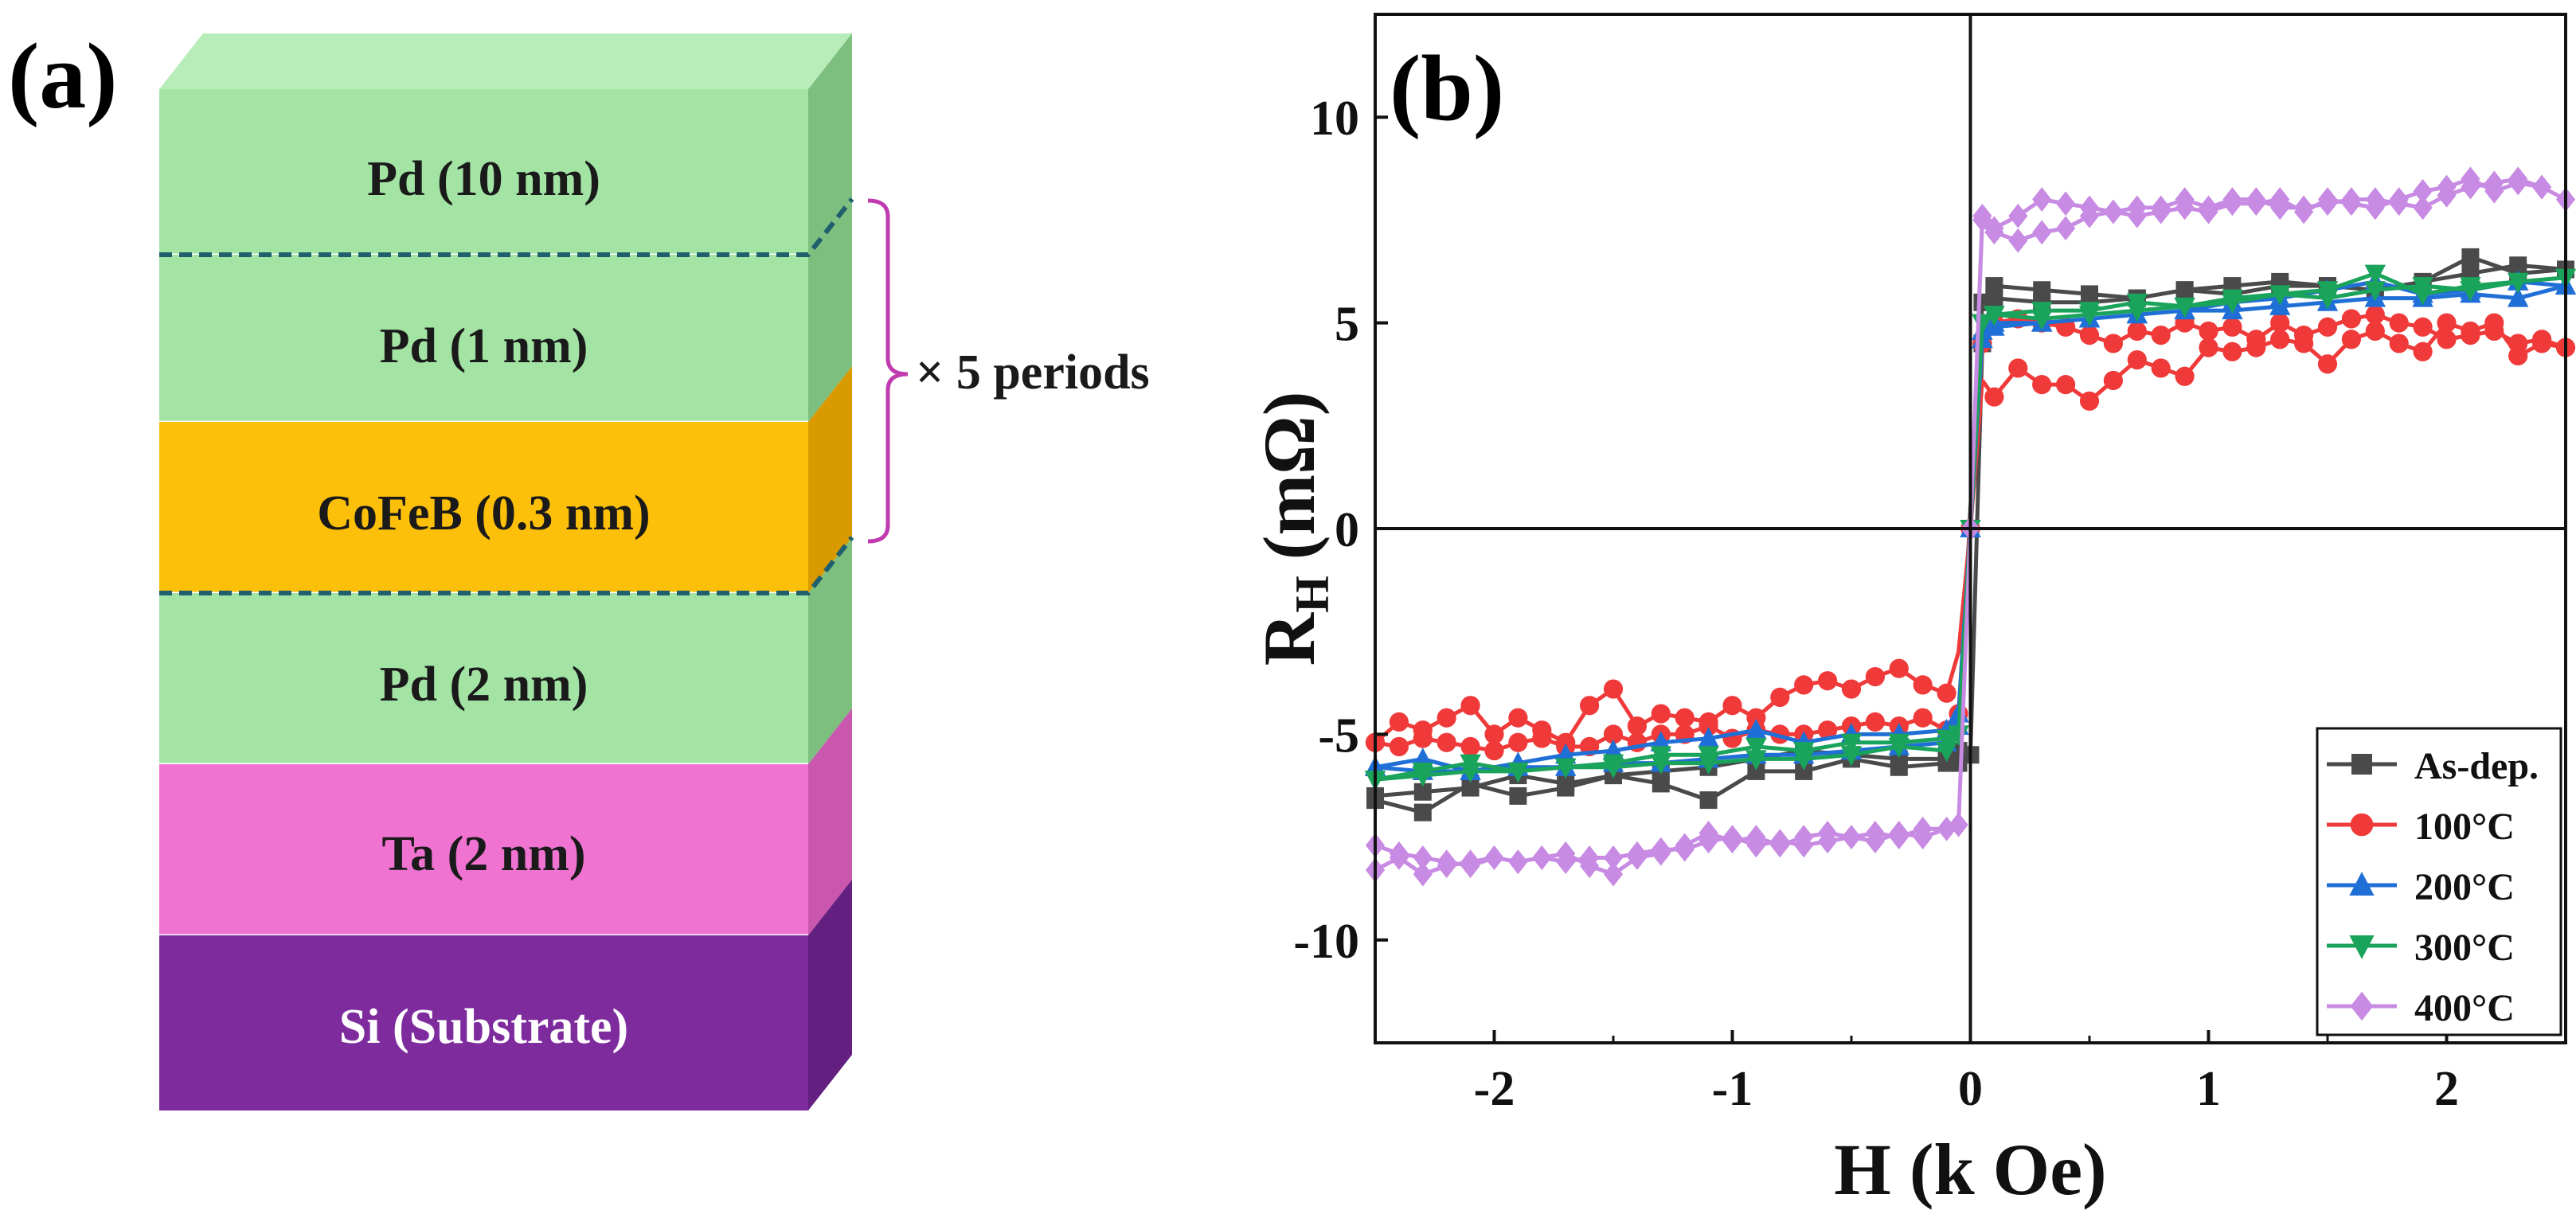 The width and height of the screenshot is (2576, 1210). What do you see at coordinates (1033, 372) in the screenshot?
I see `period-label: × 5 periods` at bounding box center [1033, 372].